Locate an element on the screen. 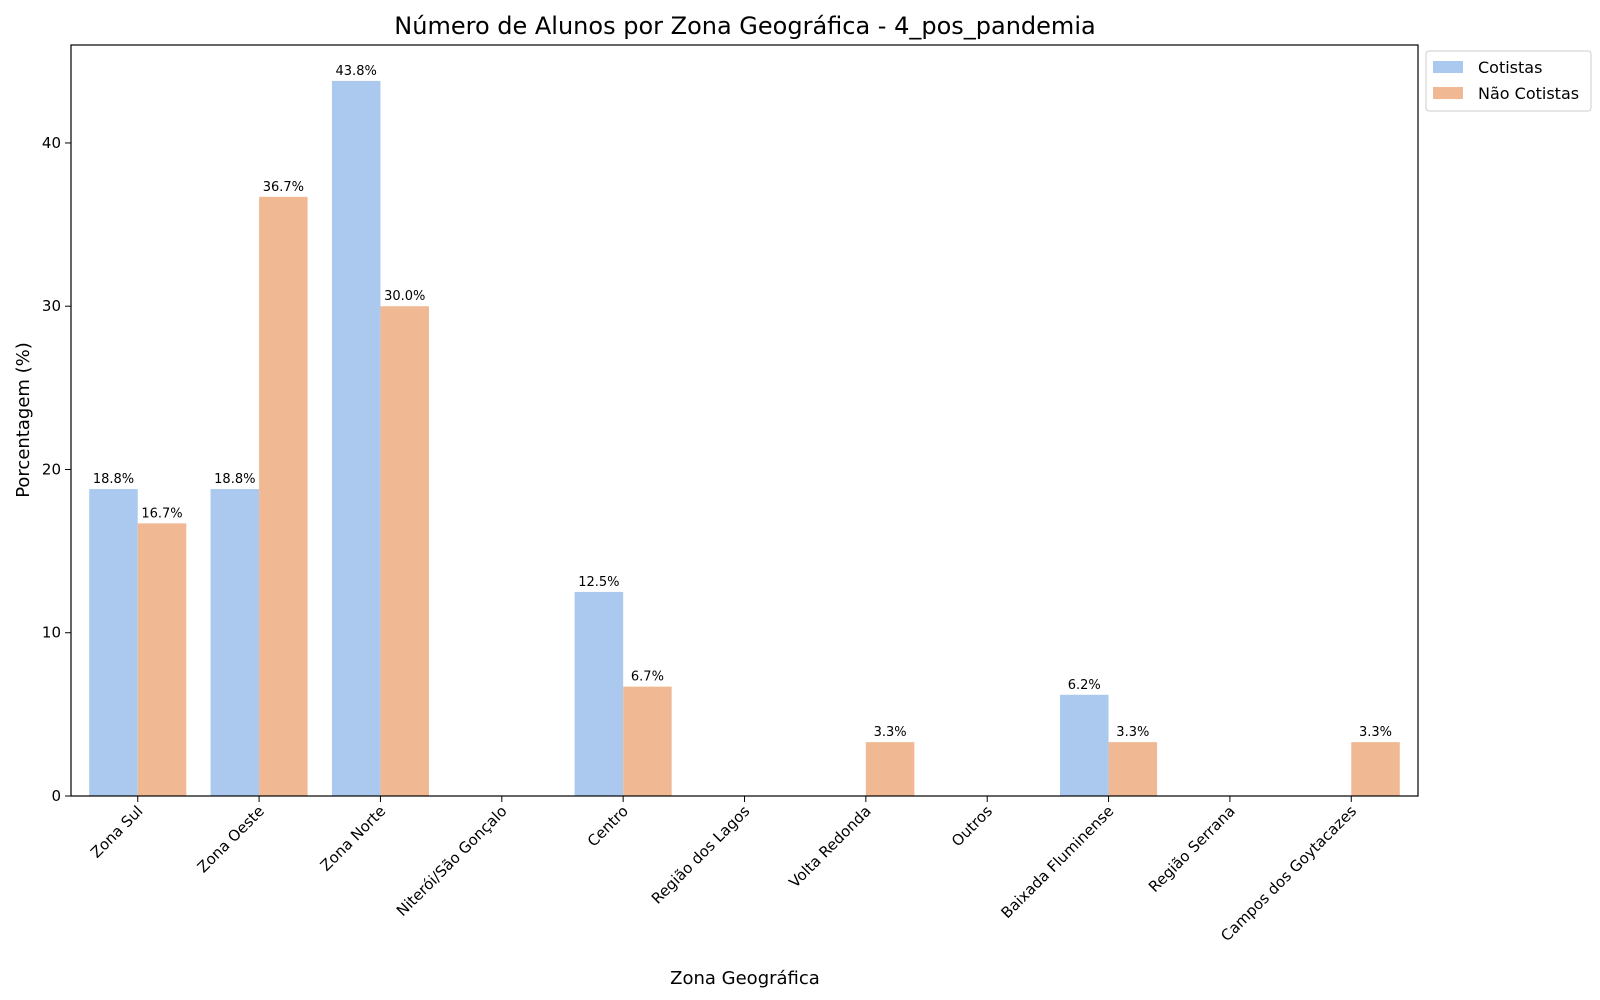  bar-nao-cotistas-centro is located at coordinates (647, 741).